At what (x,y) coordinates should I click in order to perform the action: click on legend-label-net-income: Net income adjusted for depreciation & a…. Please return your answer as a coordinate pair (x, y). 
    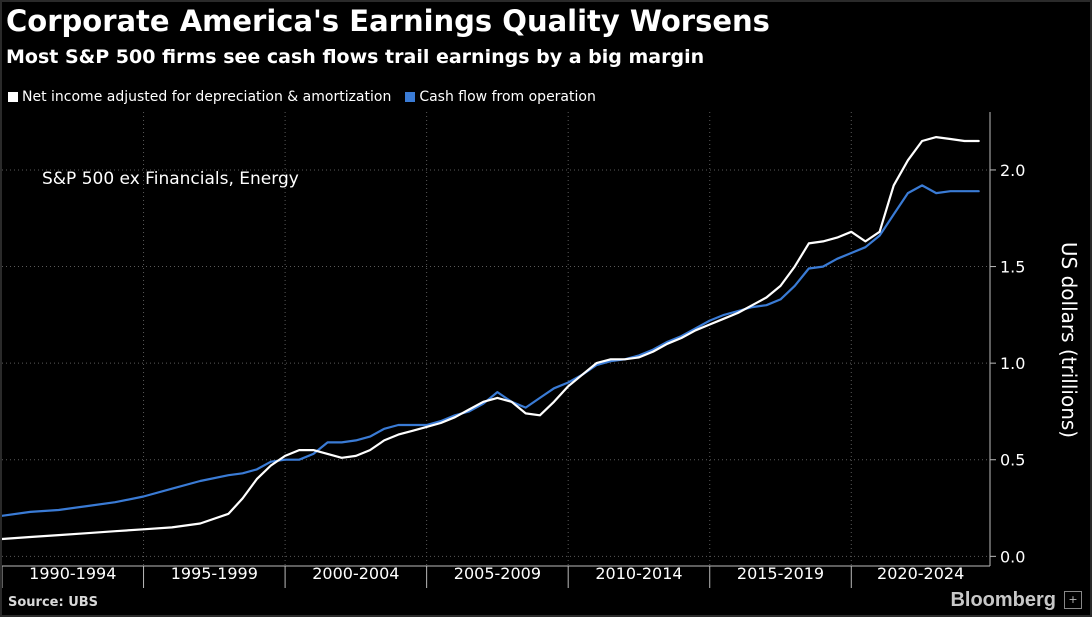
    Looking at the image, I should click on (207, 97).